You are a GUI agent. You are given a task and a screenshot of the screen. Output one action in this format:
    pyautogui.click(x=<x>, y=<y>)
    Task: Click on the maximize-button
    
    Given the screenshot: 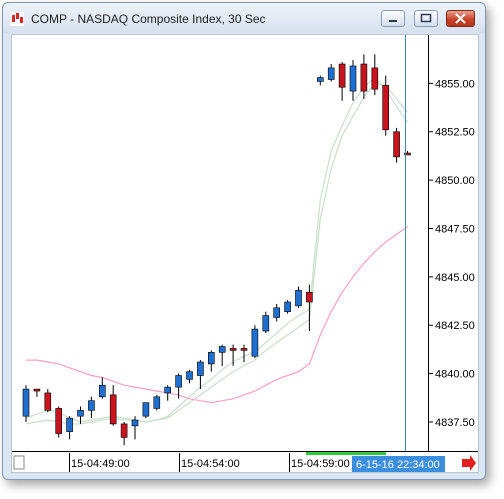 What is the action you would take?
    pyautogui.click(x=426, y=18)
    